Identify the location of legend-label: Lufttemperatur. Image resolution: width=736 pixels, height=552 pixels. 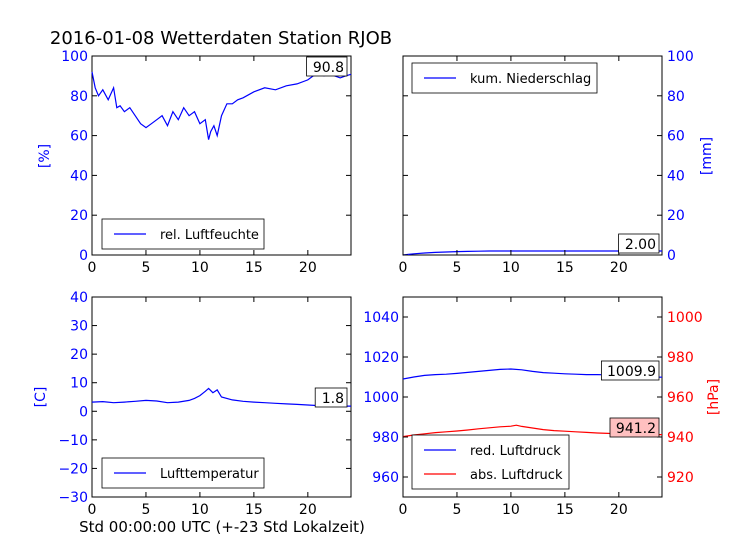
(209, 474).